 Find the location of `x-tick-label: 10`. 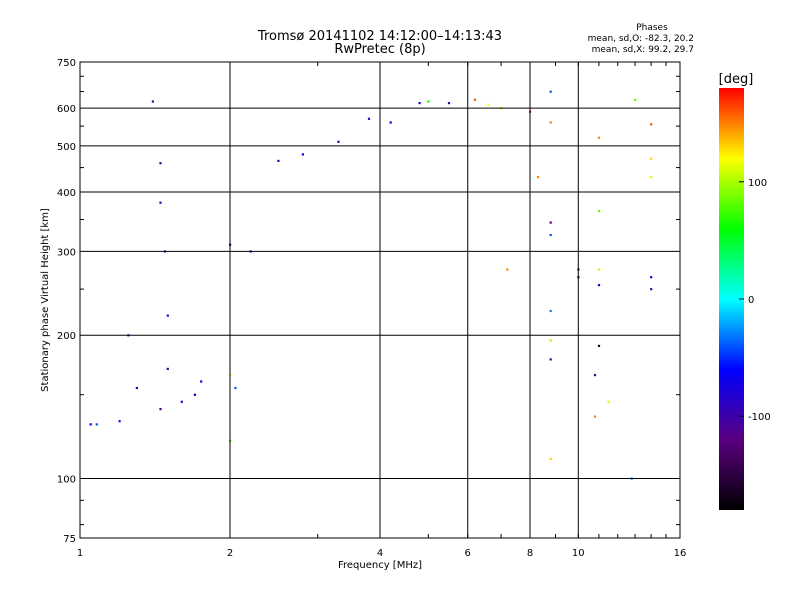

x-tick-label: 10 is located at coordinates (578, 553).